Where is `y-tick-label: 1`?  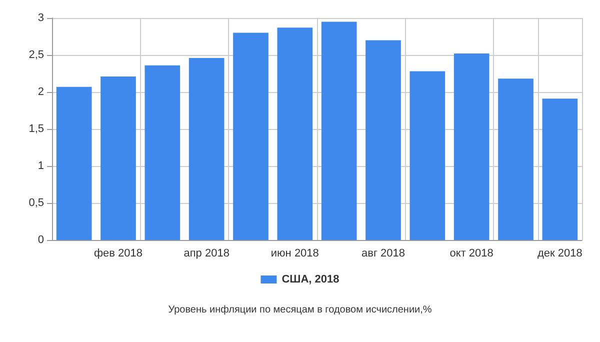
y-tick-label: 1 is located at coordinates (41, 166).